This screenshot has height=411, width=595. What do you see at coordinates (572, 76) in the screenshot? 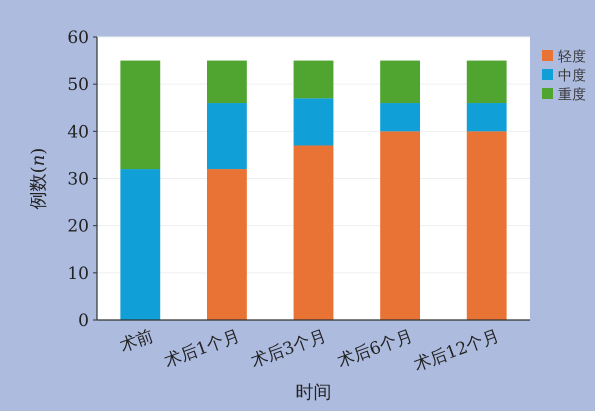
I see `legend-label: 中度` at bounding box center [572, 76].